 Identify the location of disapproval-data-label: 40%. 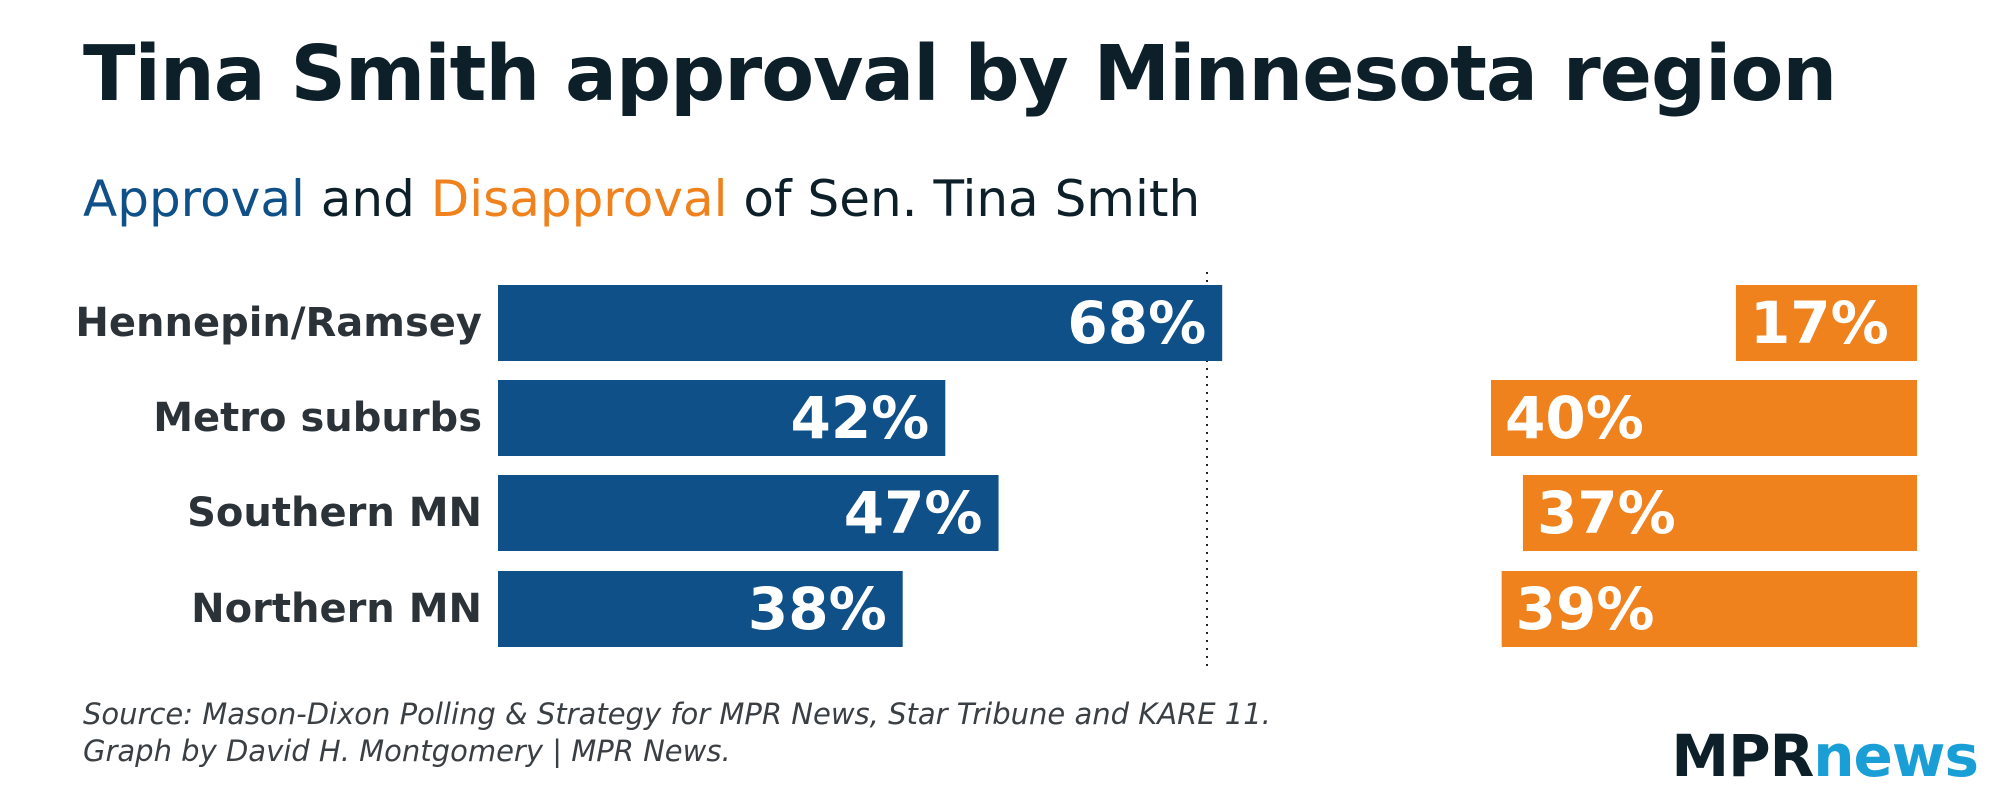
(1574, 418).